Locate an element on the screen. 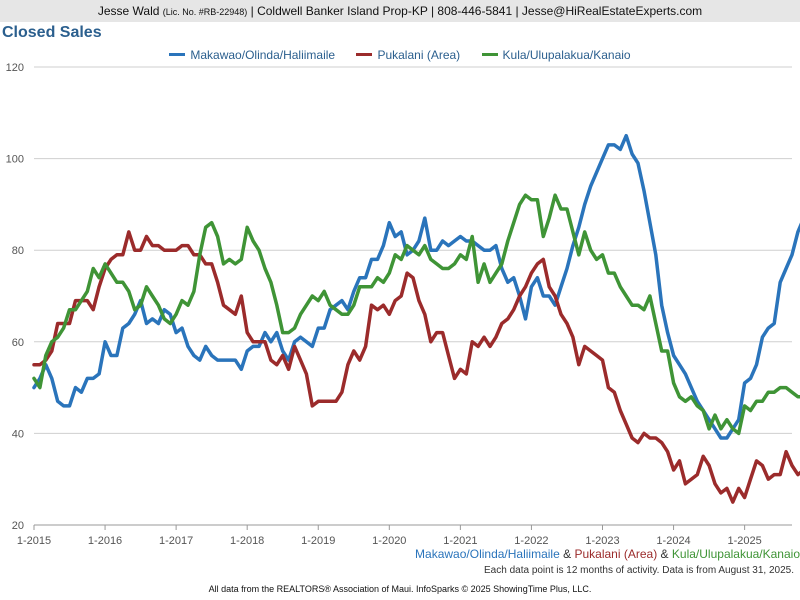  legend-item-makawao: Makawao/Olinda/Haliimaile is located at coordinates (252, 55).